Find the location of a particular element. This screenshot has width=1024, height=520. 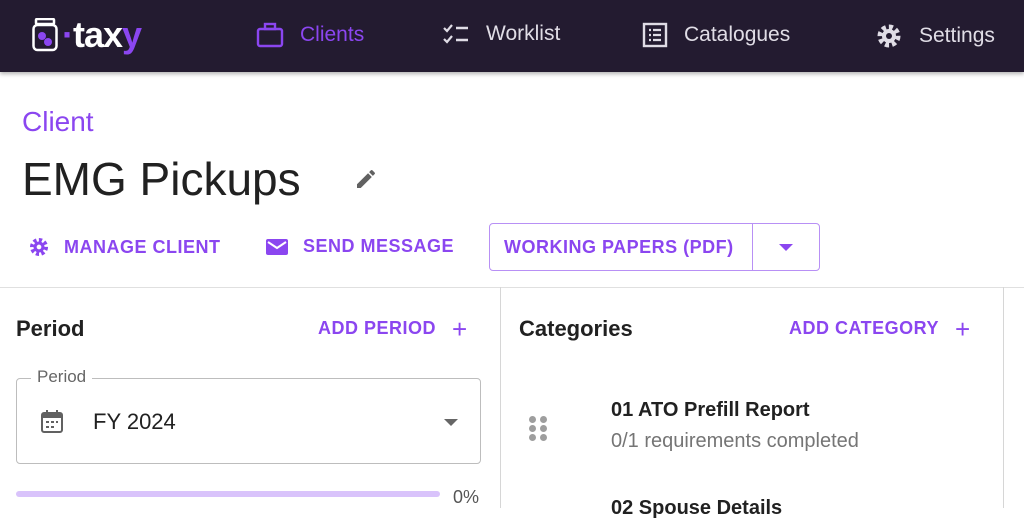

mail-icon is located at coordinates (277, 246).